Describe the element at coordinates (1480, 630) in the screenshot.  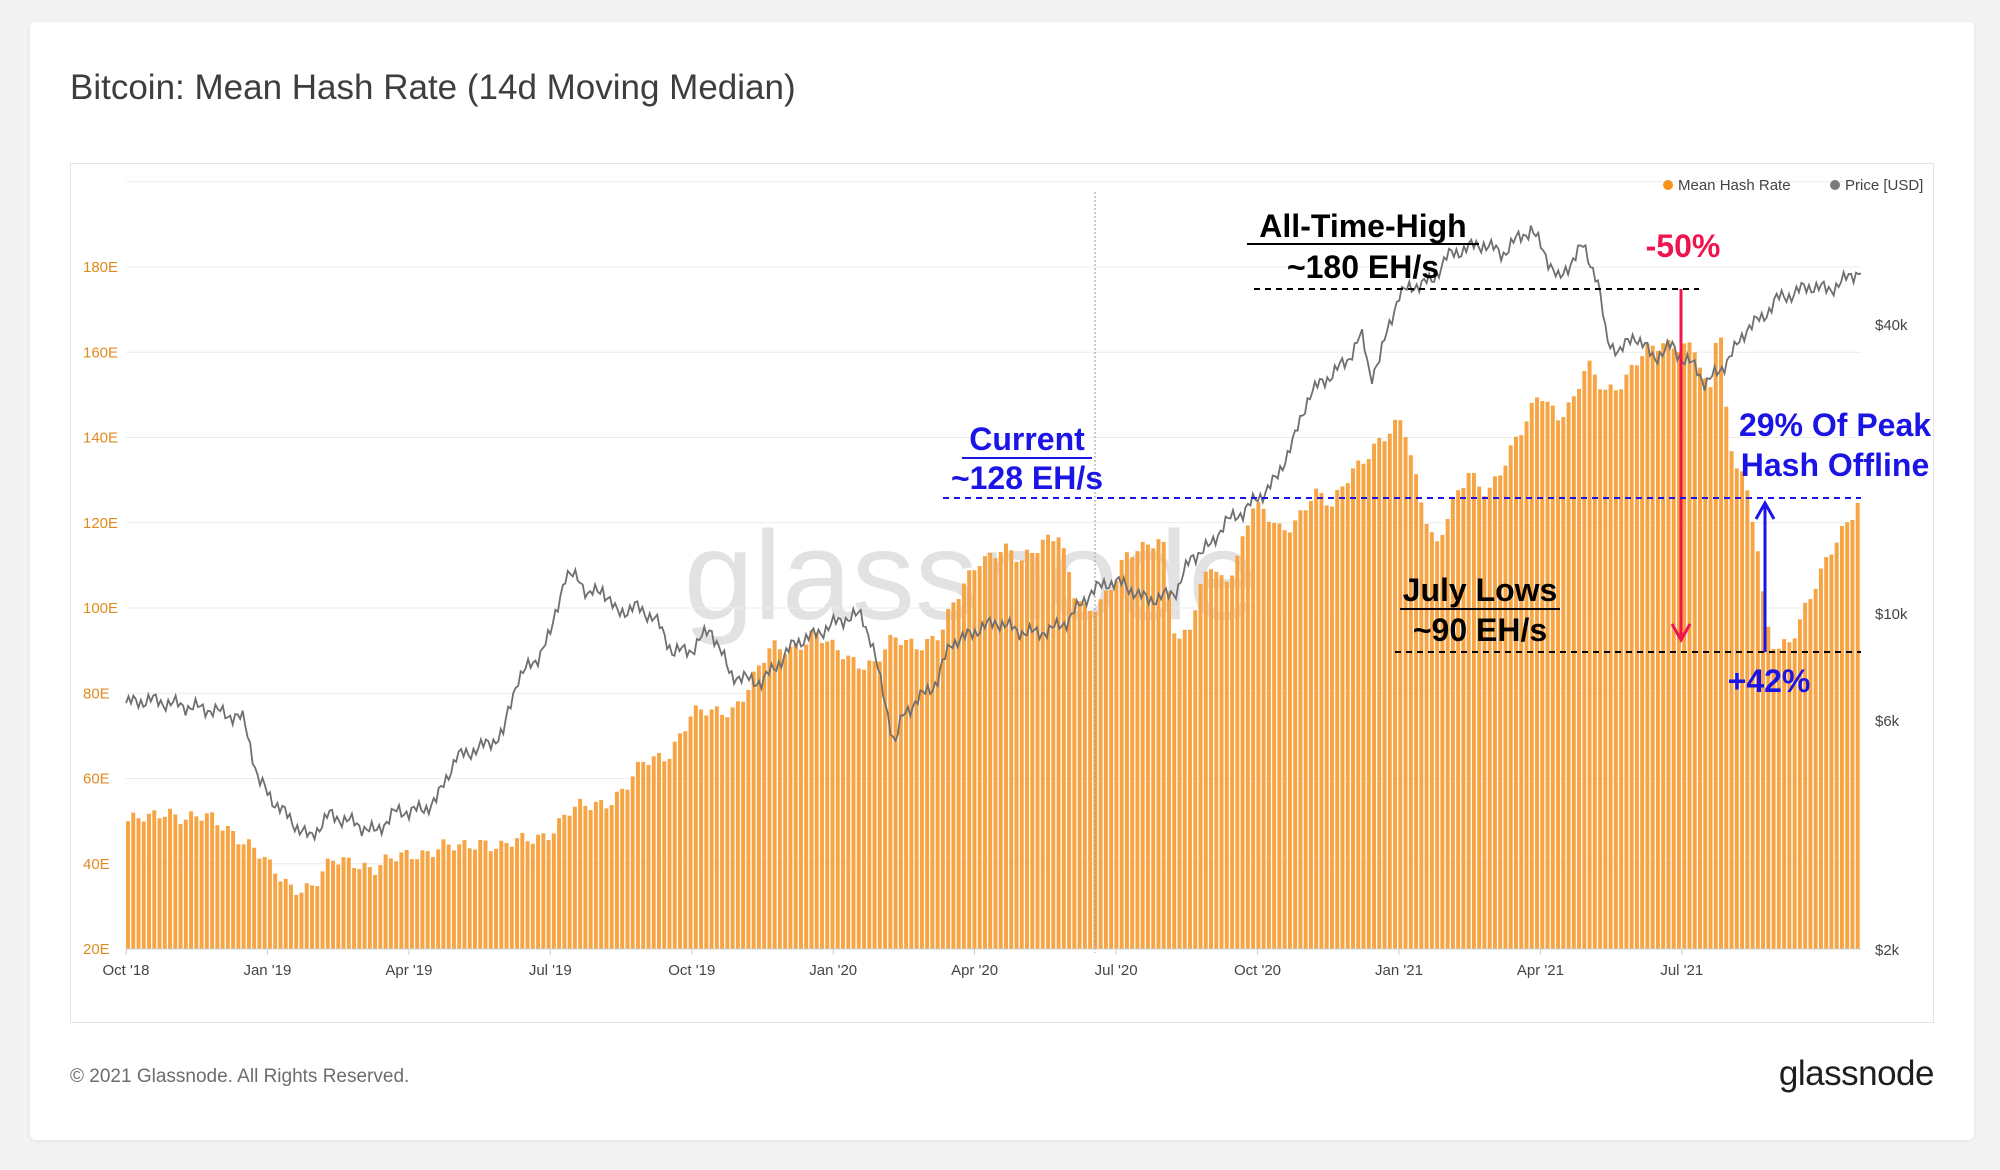
I see `july-label-line2: ~90 EH/s` at that location.